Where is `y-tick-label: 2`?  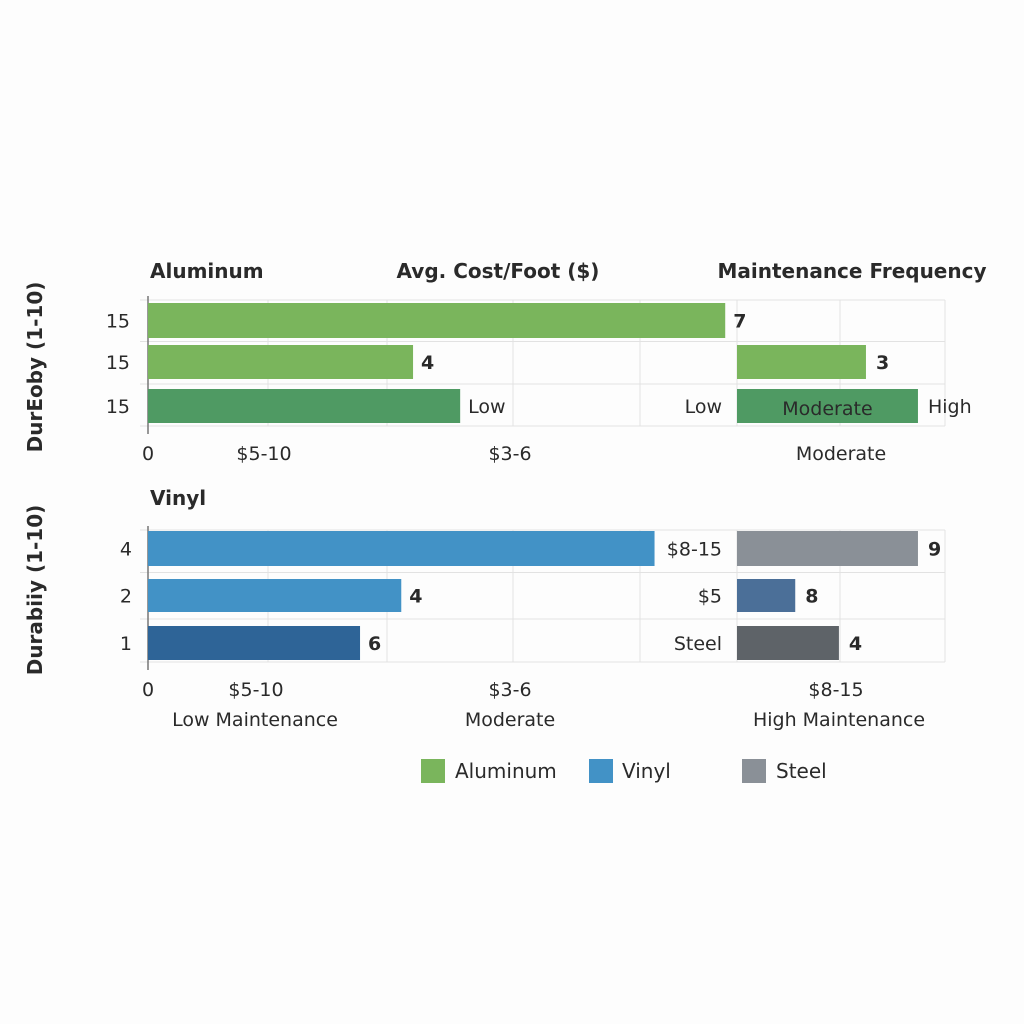
y-tick-label: 2 is located at coordinates (126, 597).